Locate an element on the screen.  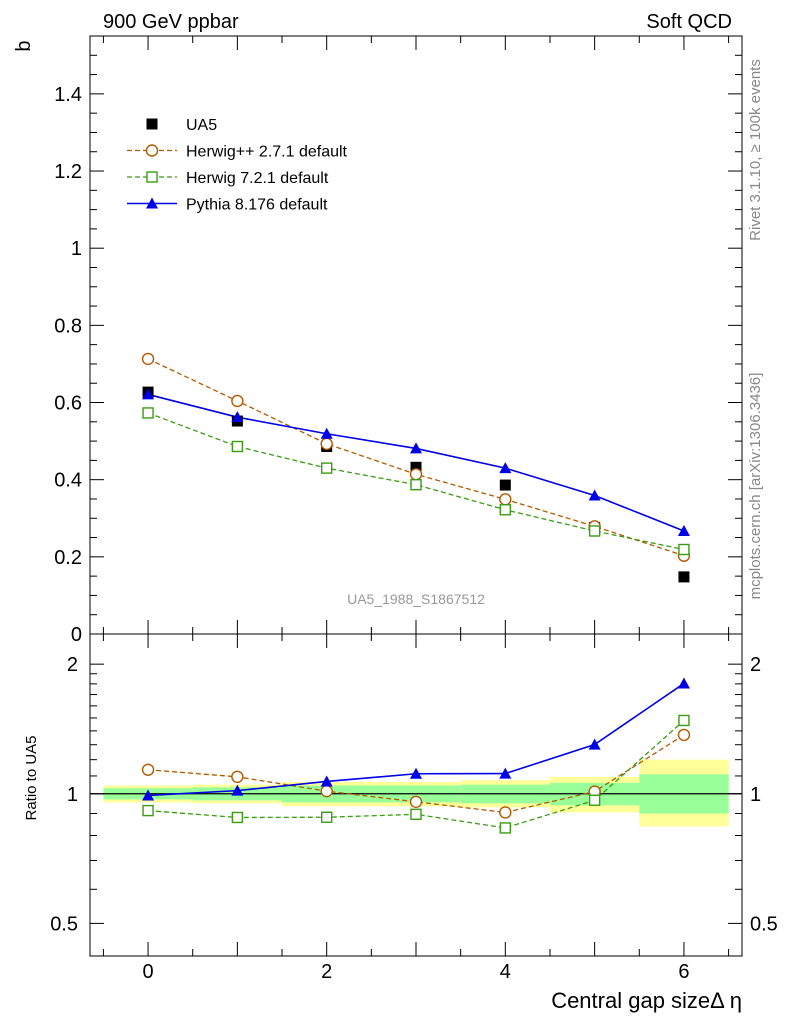
x-tick-label: 6 is located at coordinates (683, 972).